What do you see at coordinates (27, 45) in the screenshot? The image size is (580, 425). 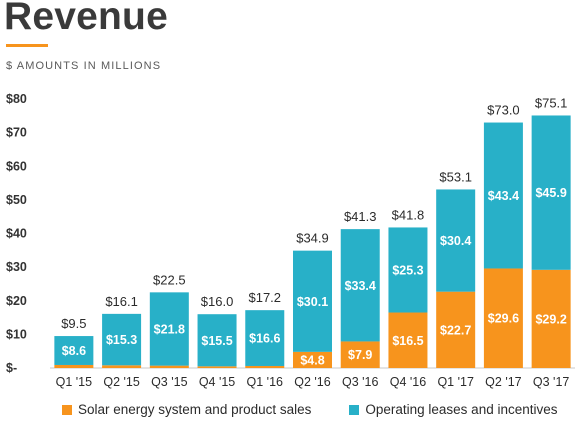 I see `title-accent-rule` at bounding box center [27, 45].